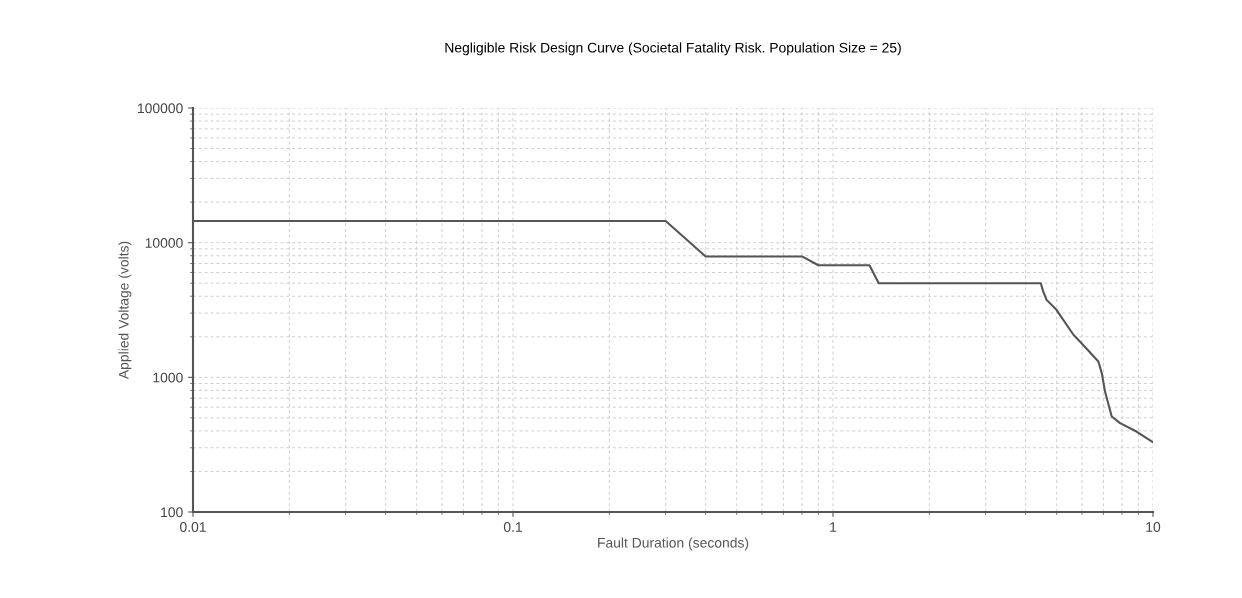 This screenshot has height=598, width=1242. Describe the element at coordinates (193, 527) in the screenshot. I see `x-tick-label: 0.01` at that location.